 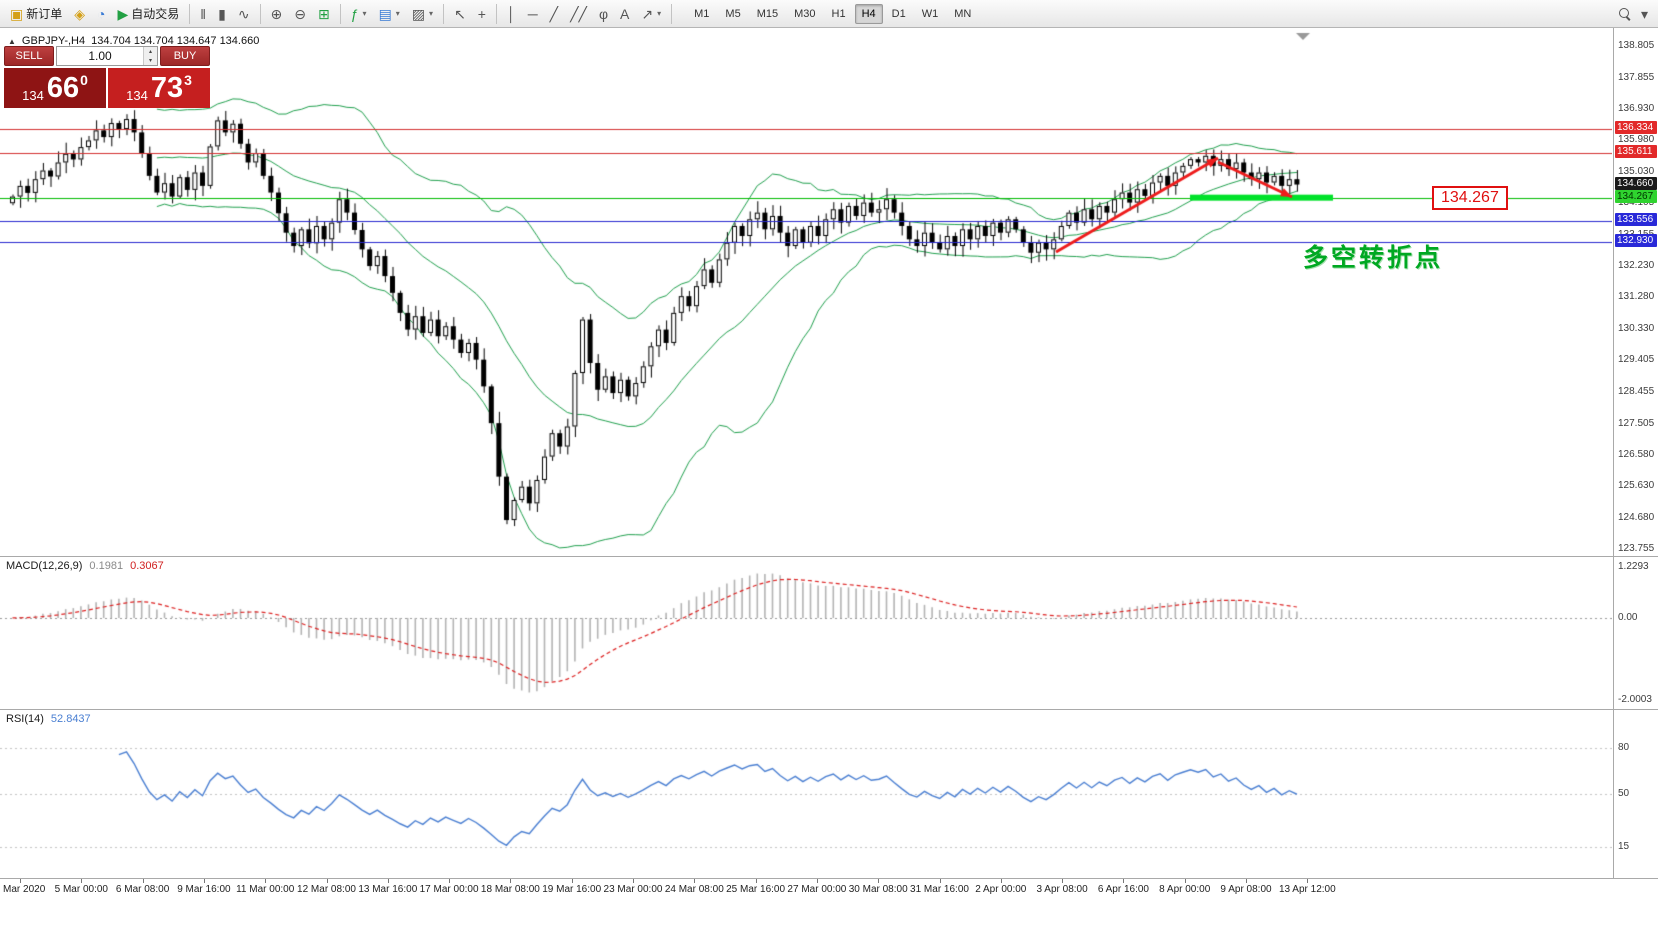 I want to click on price-tag-135.611: 135.611, so click(x=1636, y=151).